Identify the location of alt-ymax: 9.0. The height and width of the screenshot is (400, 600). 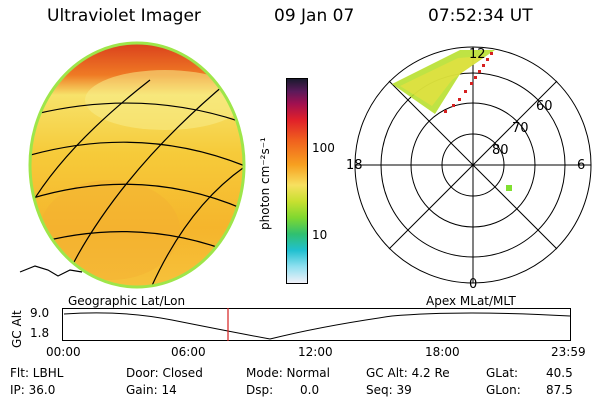
(40, 313).